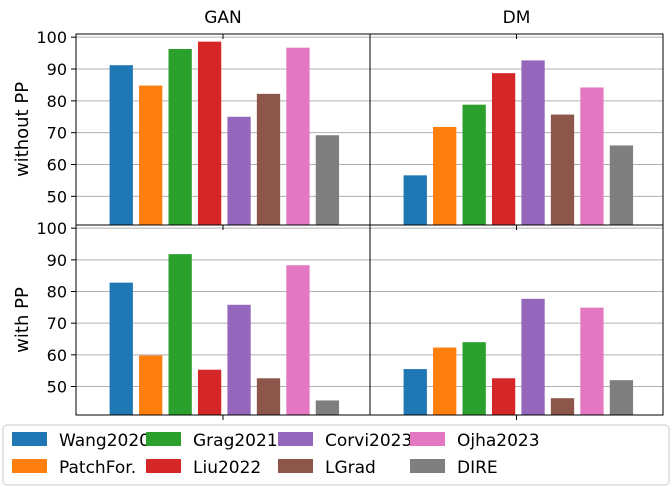 The image size is (672, 487). What do you see at coordinates (268, 159) in the screenshot?
I see `bar-without-pp-gan-lgrad` at bounding box center [268, 159].